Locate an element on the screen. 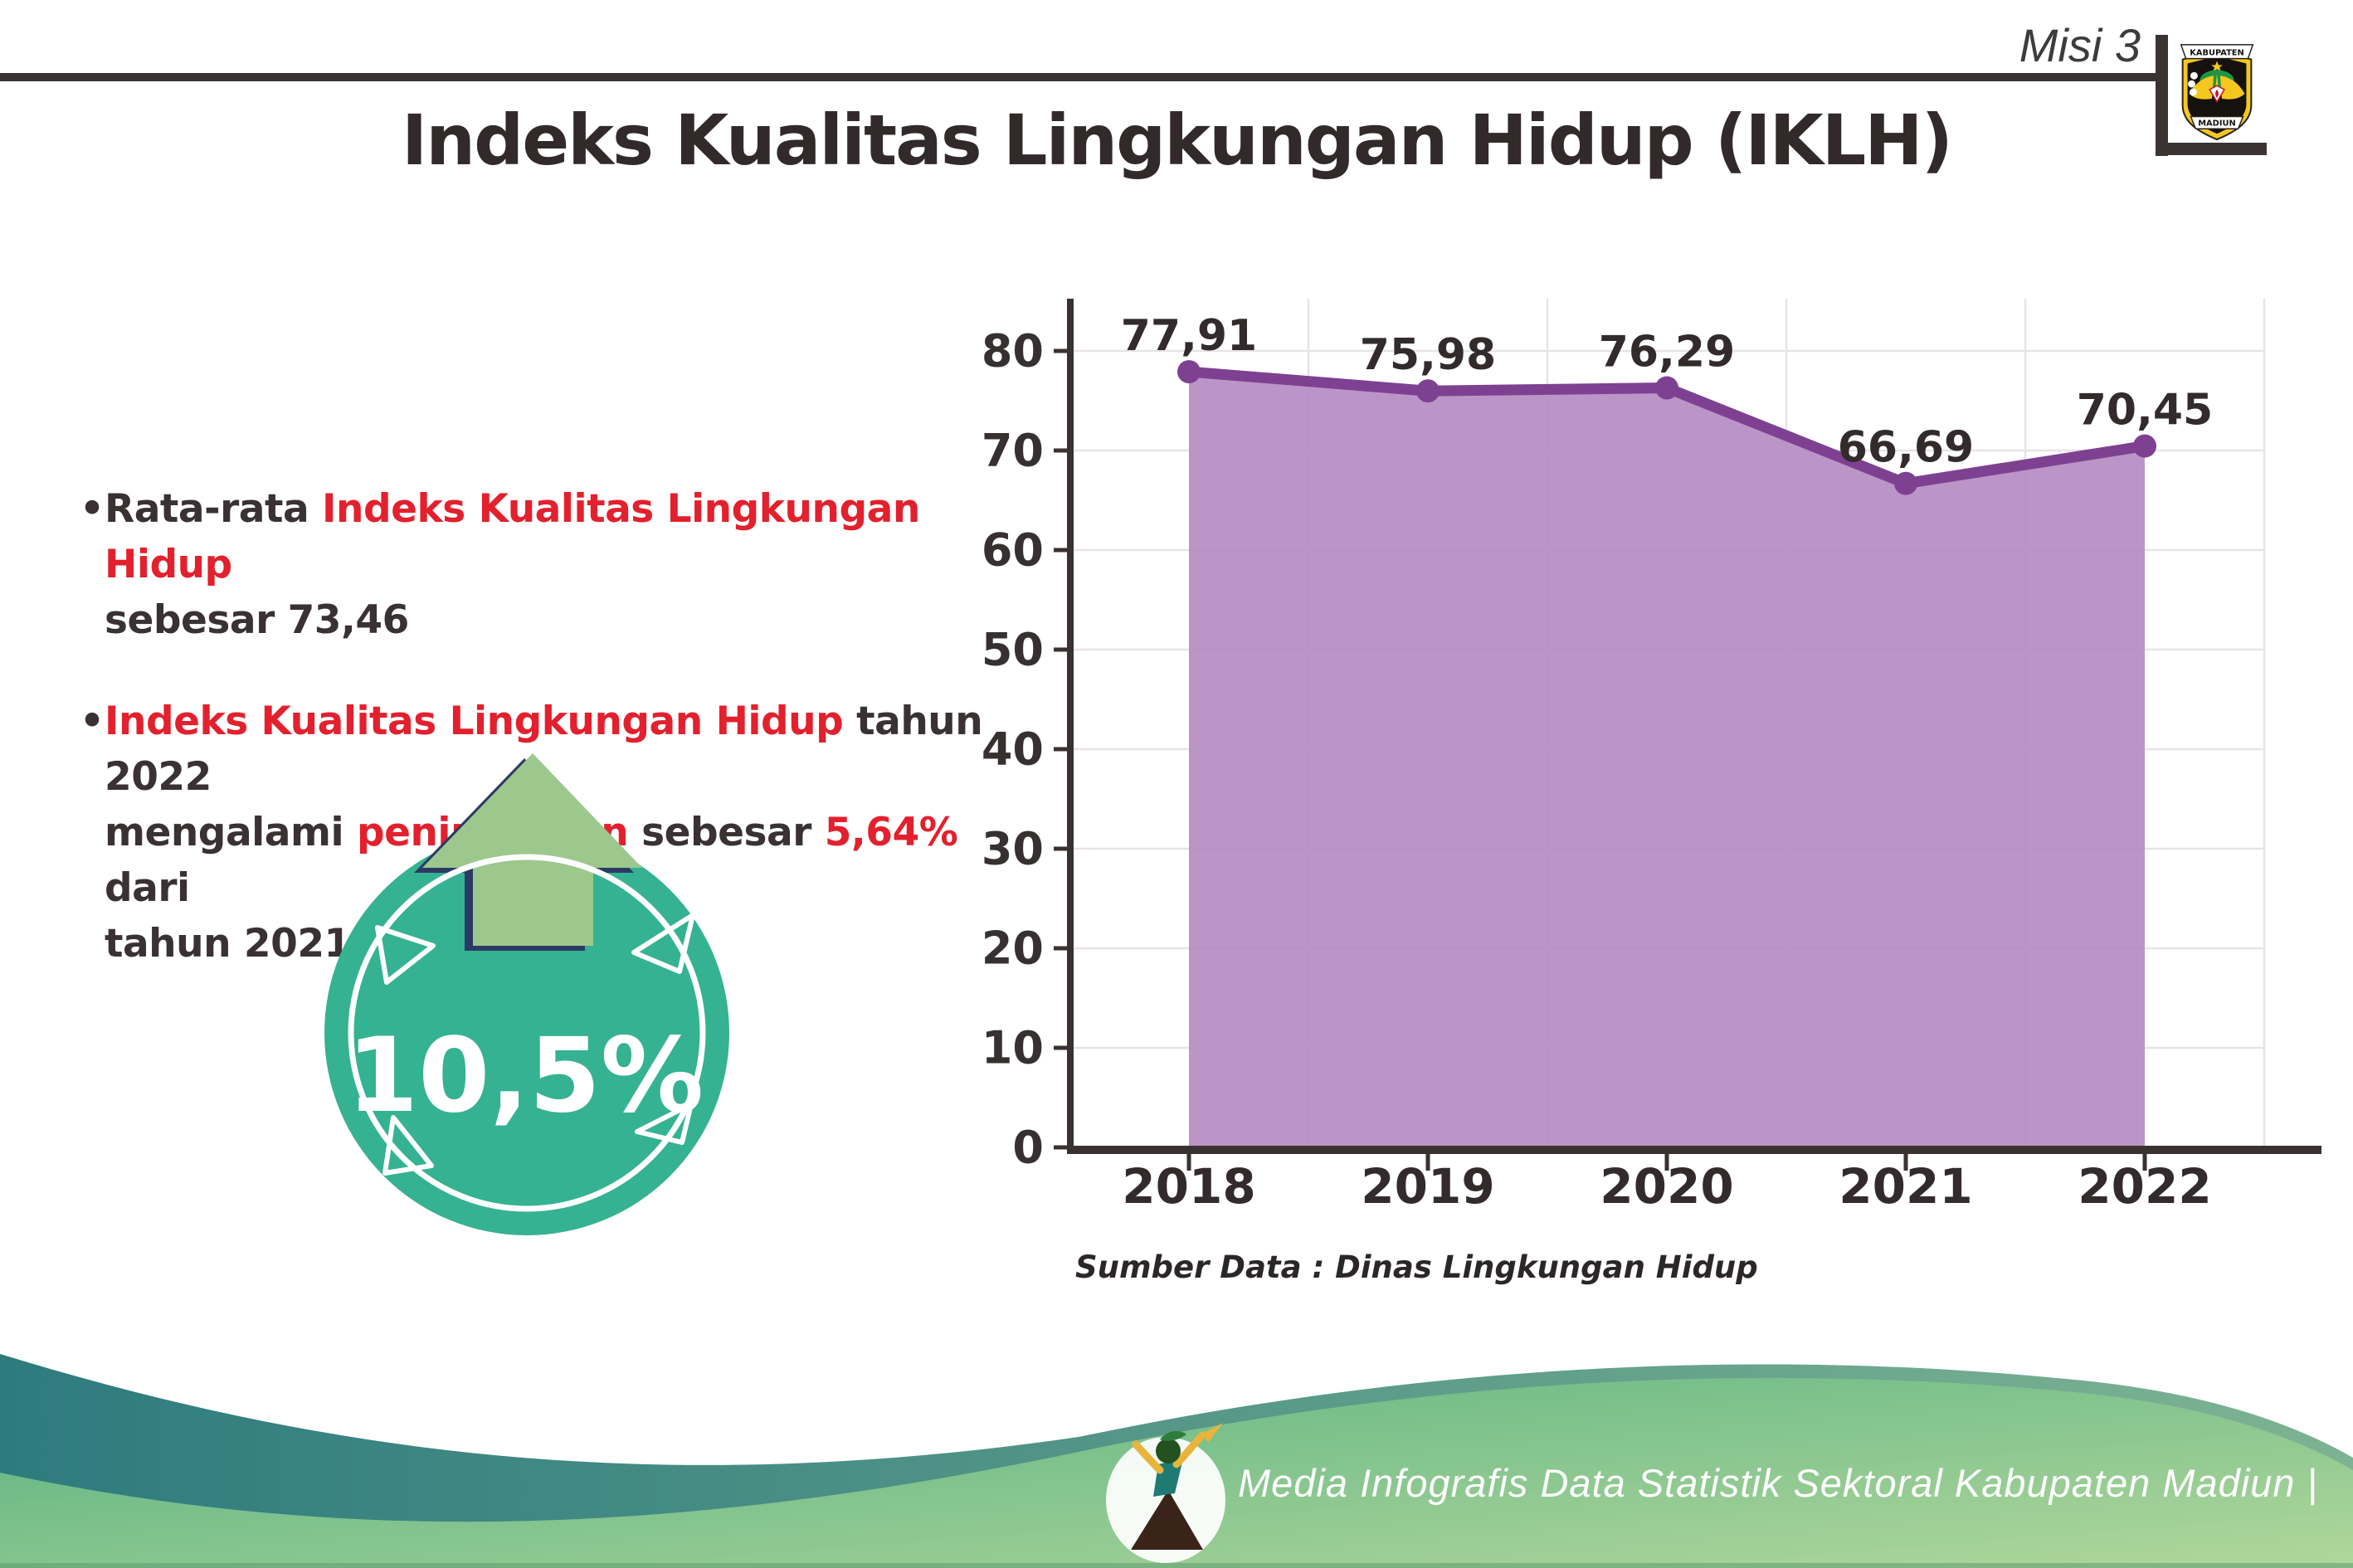 Image resolution: width=2353 pixels, height=1568 pixels. data-point-2022 is located at coordinates (2144, 446).